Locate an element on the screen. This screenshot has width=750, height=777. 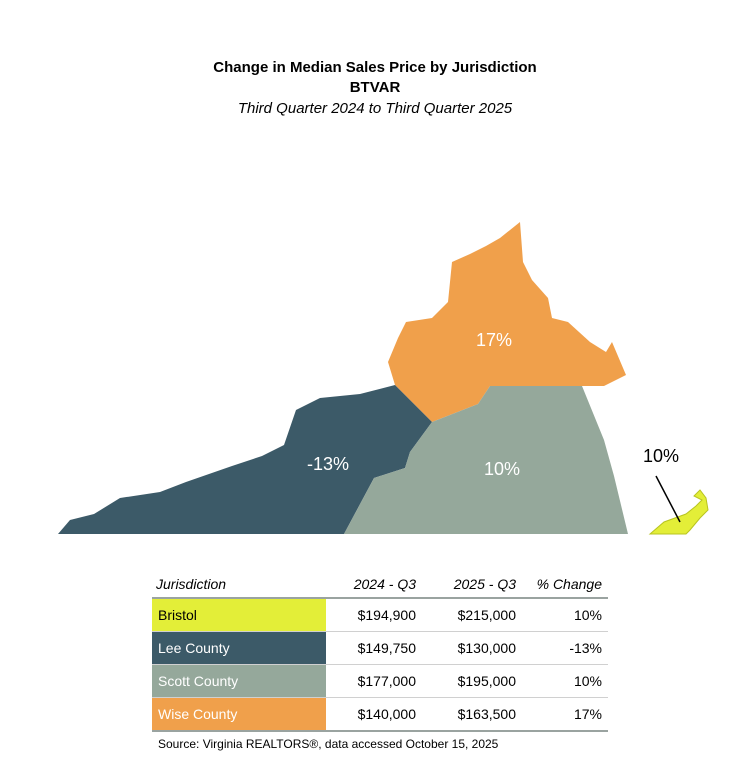
scott-county-region is located at coordinates (486, 460).